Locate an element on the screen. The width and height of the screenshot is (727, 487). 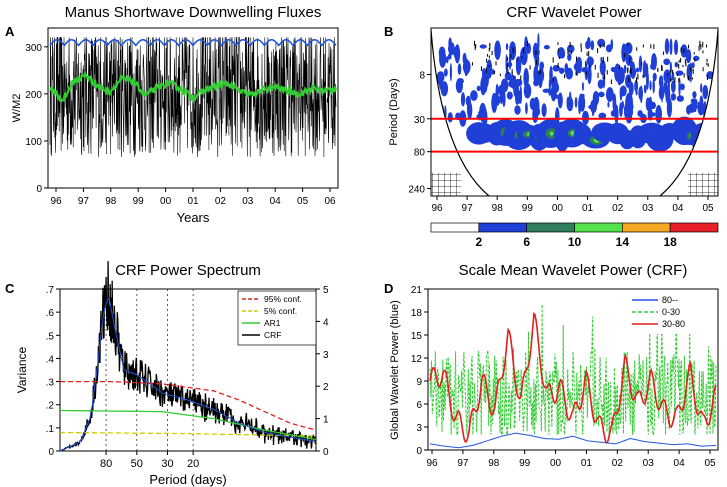
panel-a-ytick-label: 0 is located at coordinates (39, 189).